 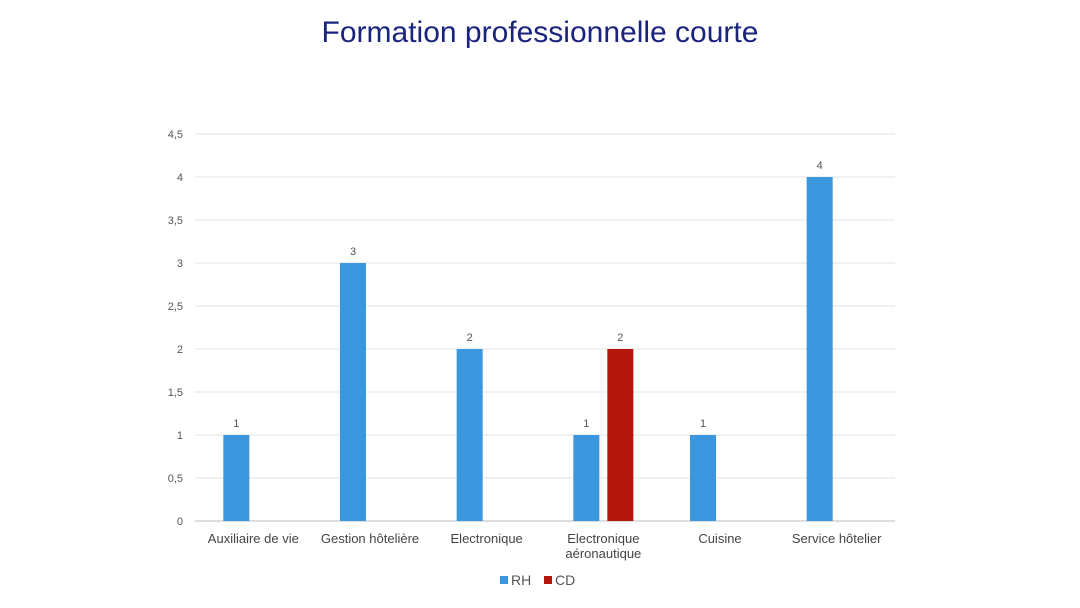 What do you see at coordinates (353, 252) in the screenshot?
I see `data-label: 3` at bounding box center [353, 252].